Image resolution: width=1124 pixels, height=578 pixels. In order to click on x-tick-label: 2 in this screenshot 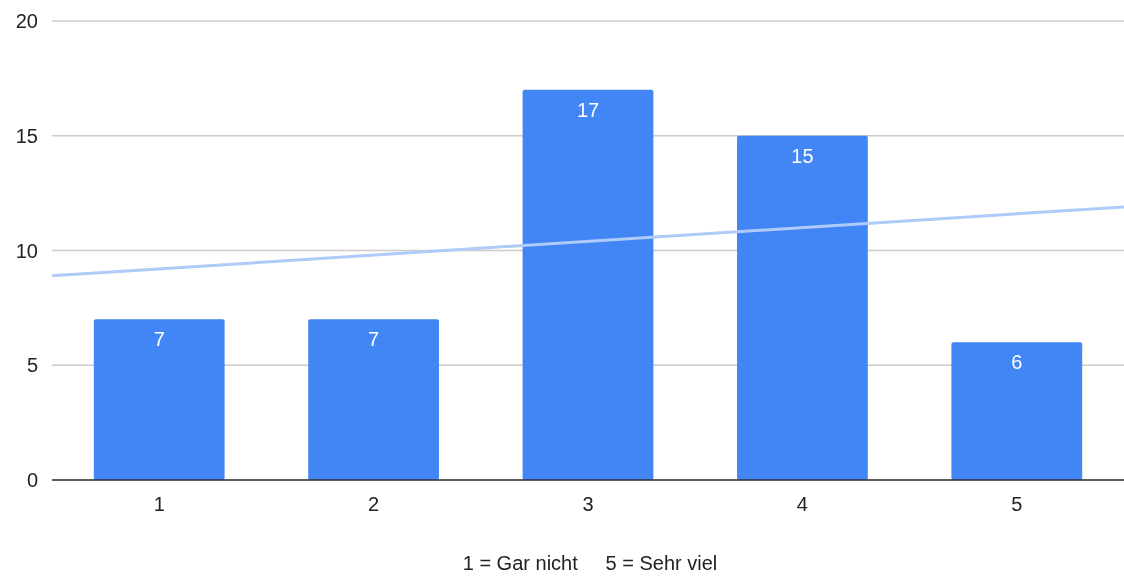, I will do `click(374, 504)`.